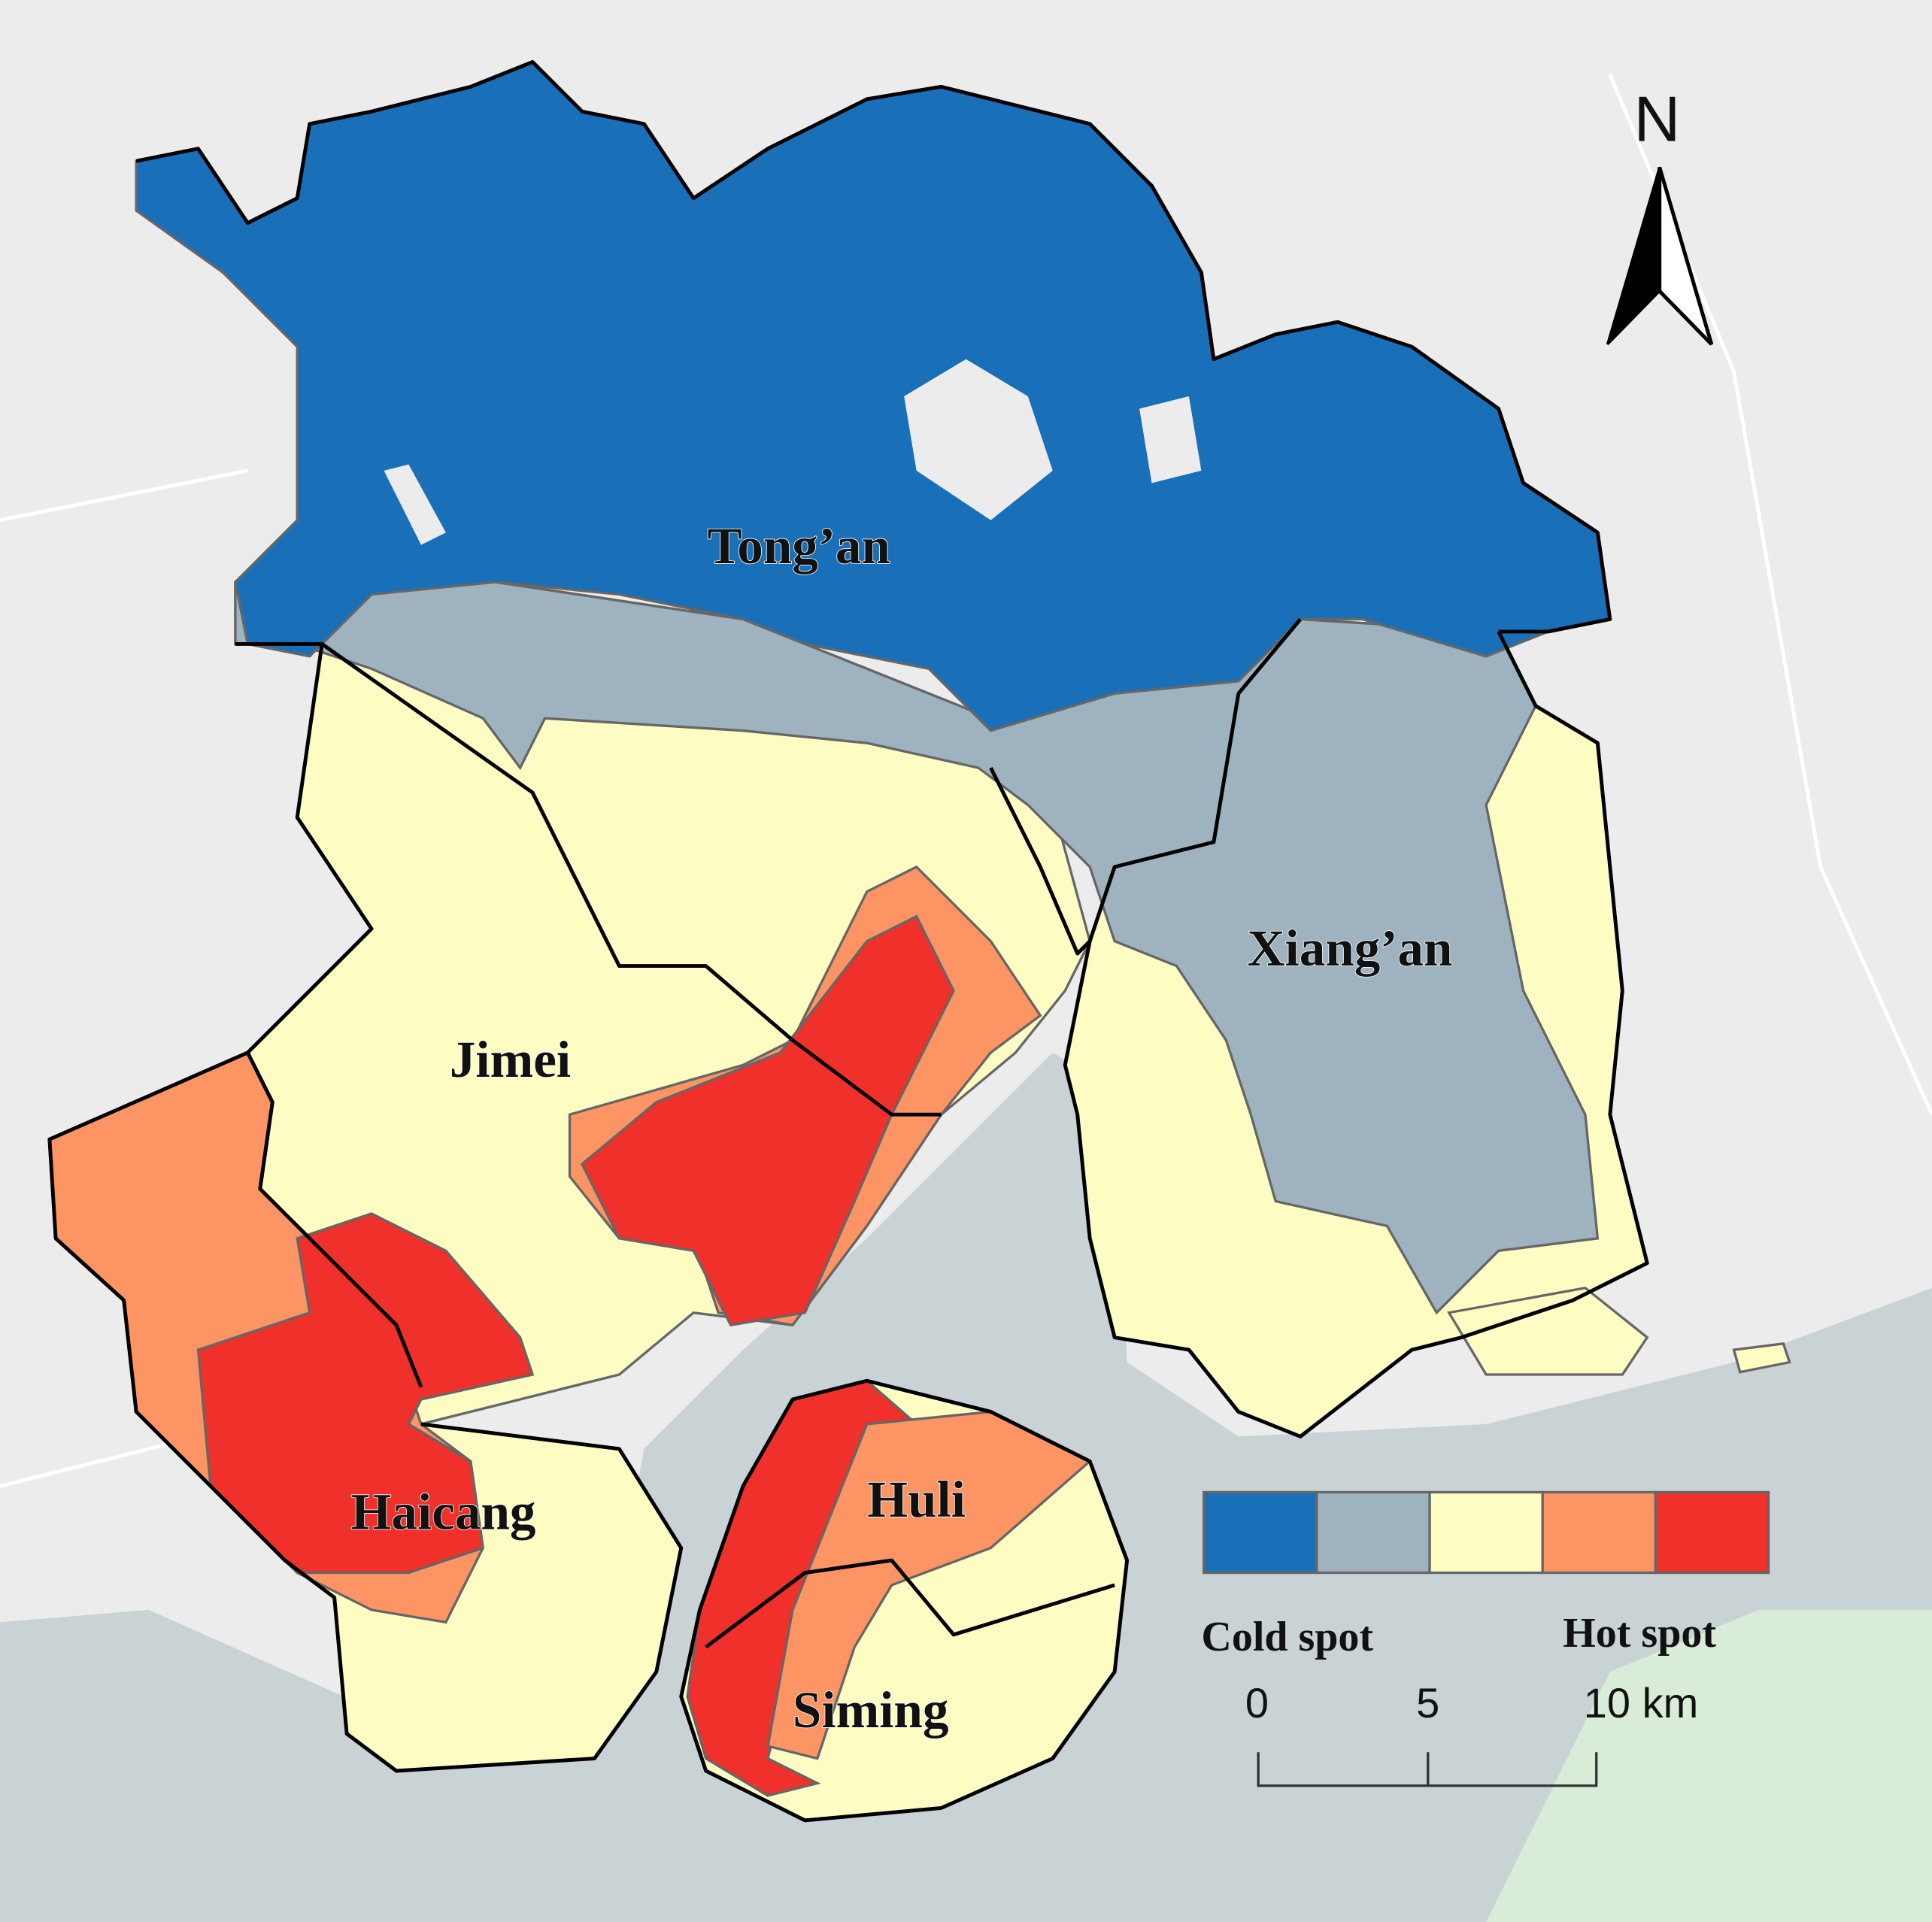 This screenshot has width=1932, height=1922. Describe the element at coordinates (1427, 1769) in the screenshot. I see `scale-bar` at that location.